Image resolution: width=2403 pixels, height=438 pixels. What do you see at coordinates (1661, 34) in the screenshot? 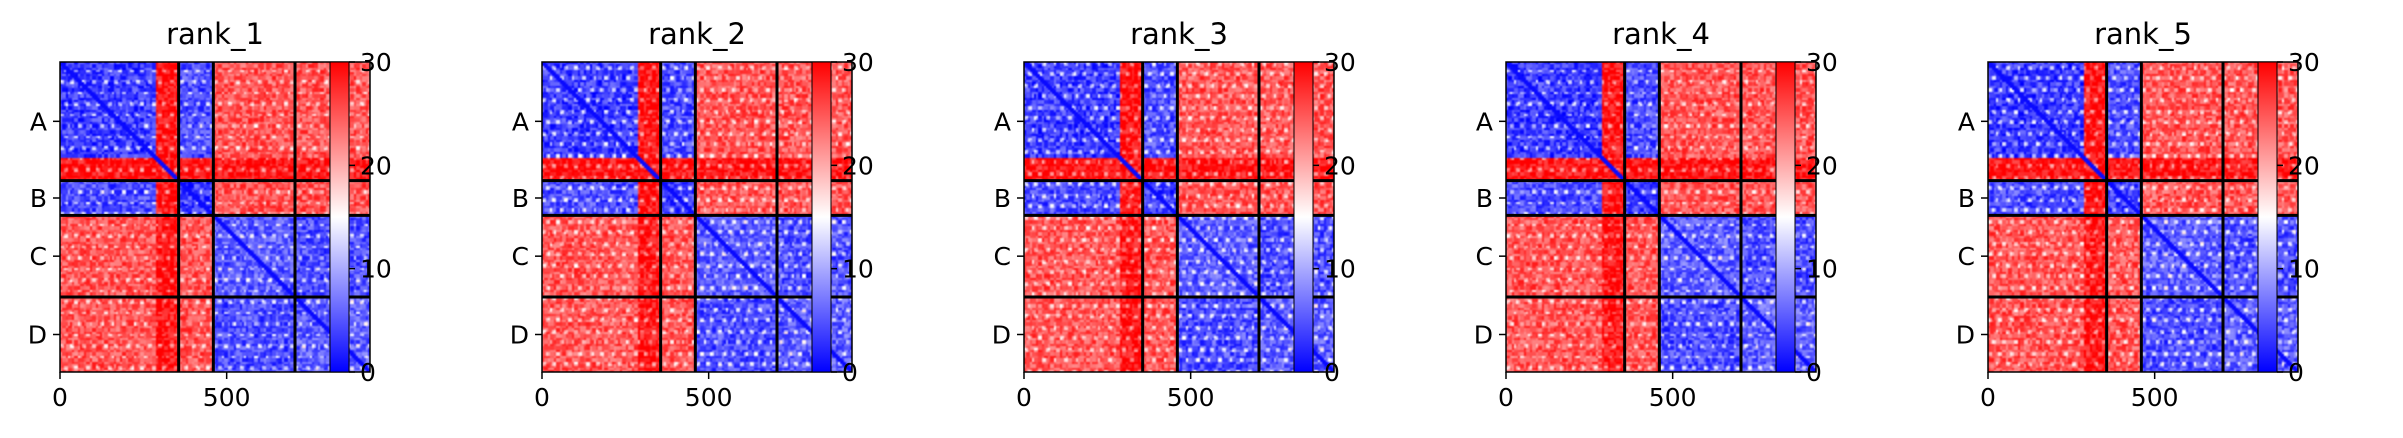
I see `panel-title: rank_4` at bounding box center [1661, 34].